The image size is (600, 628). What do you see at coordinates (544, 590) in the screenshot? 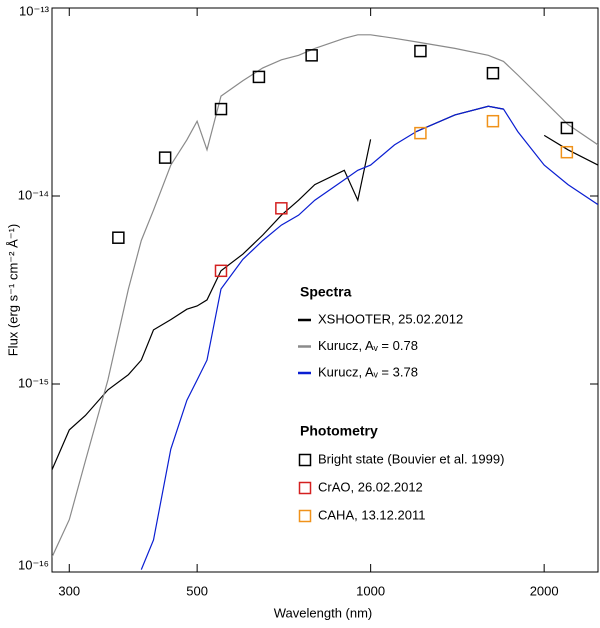
I see `x-tick-label: 2000` at bounding box center [544, 590].